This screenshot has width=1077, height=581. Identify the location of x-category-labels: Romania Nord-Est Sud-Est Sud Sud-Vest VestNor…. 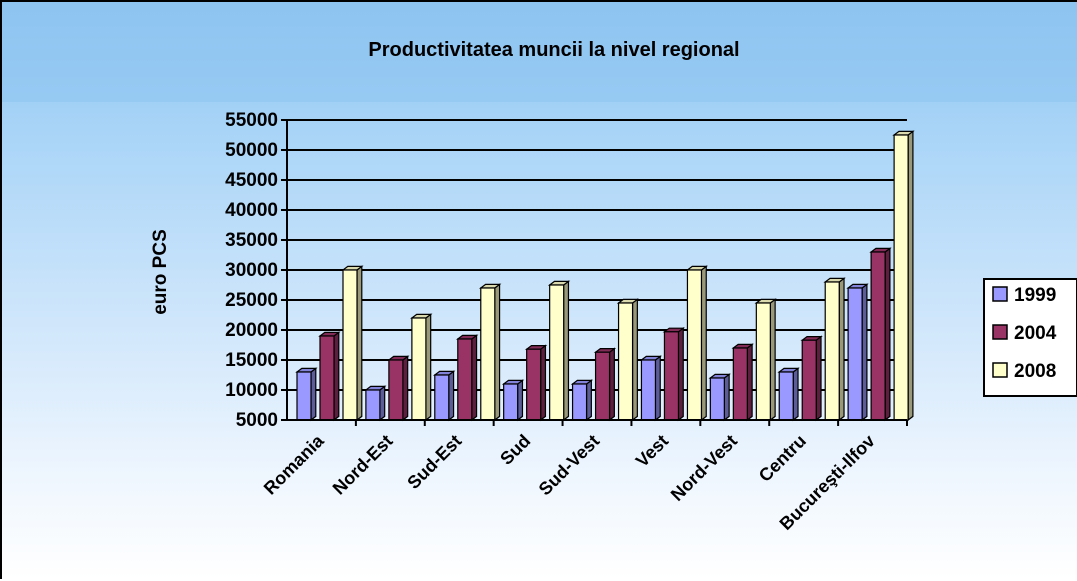
(569, 482).